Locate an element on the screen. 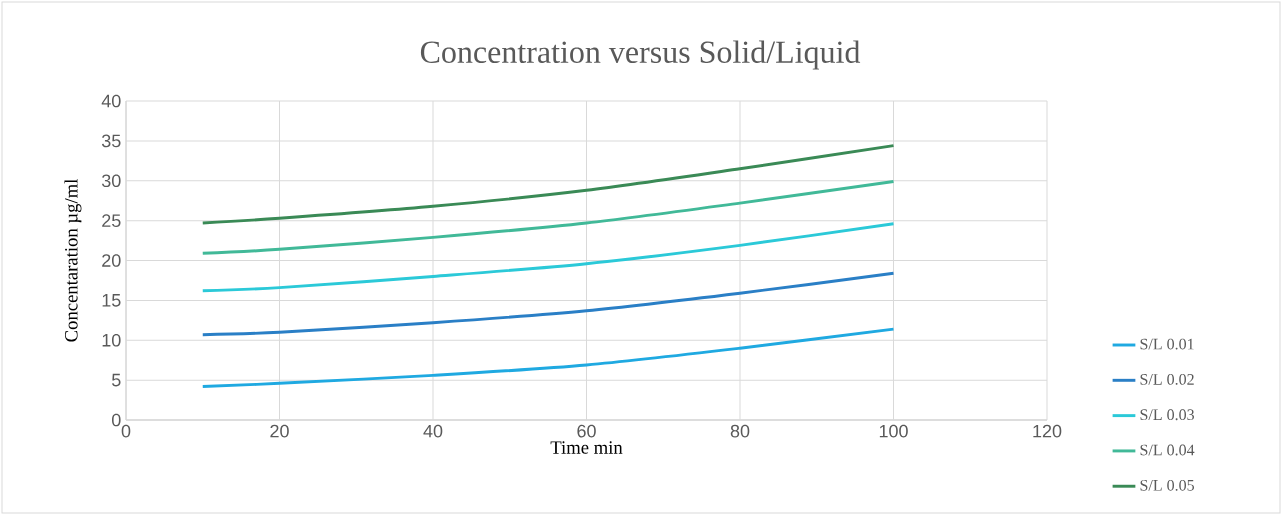 This screenshot has height=515, width=1282. x-tick-label: 100 is located at coordinates (893, 431).